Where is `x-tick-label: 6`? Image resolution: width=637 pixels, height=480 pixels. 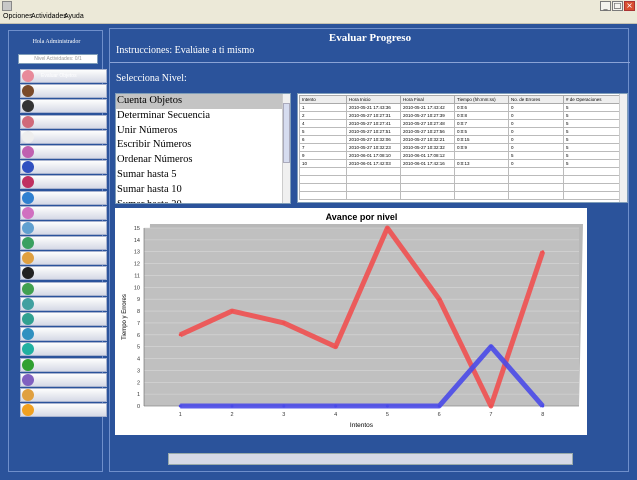
x-tick-label: 6 is located at coordinates (439, 415).